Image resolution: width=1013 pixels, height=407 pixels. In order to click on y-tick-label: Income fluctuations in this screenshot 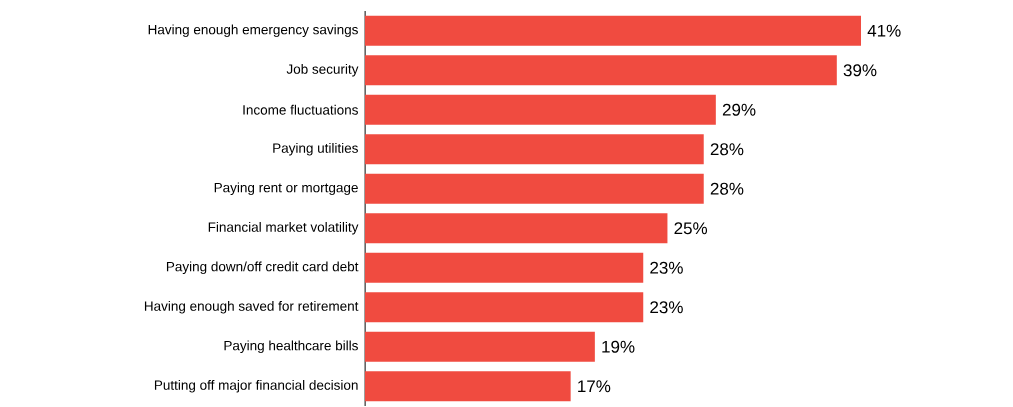, I will do `click(300, 109)`.